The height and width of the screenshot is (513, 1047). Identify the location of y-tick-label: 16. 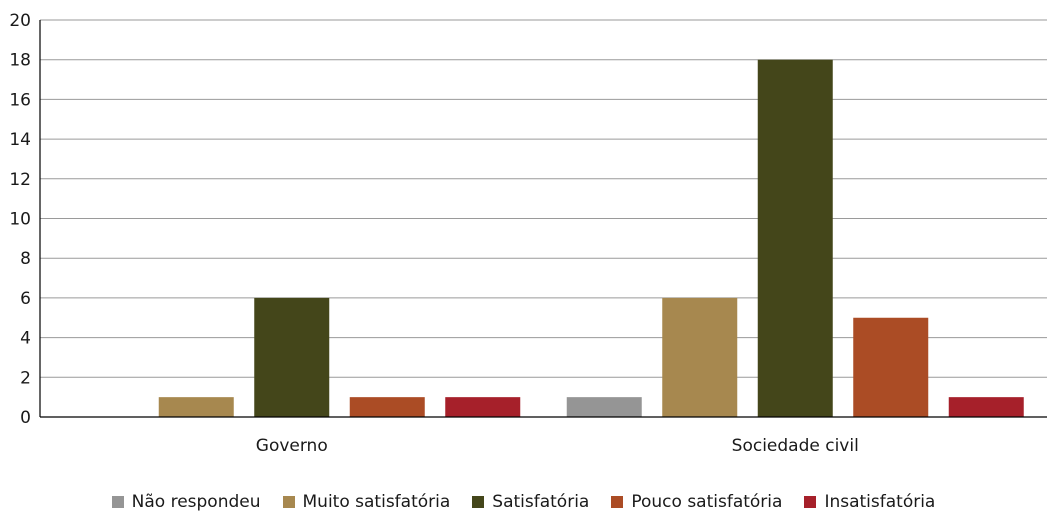
(20, 100).